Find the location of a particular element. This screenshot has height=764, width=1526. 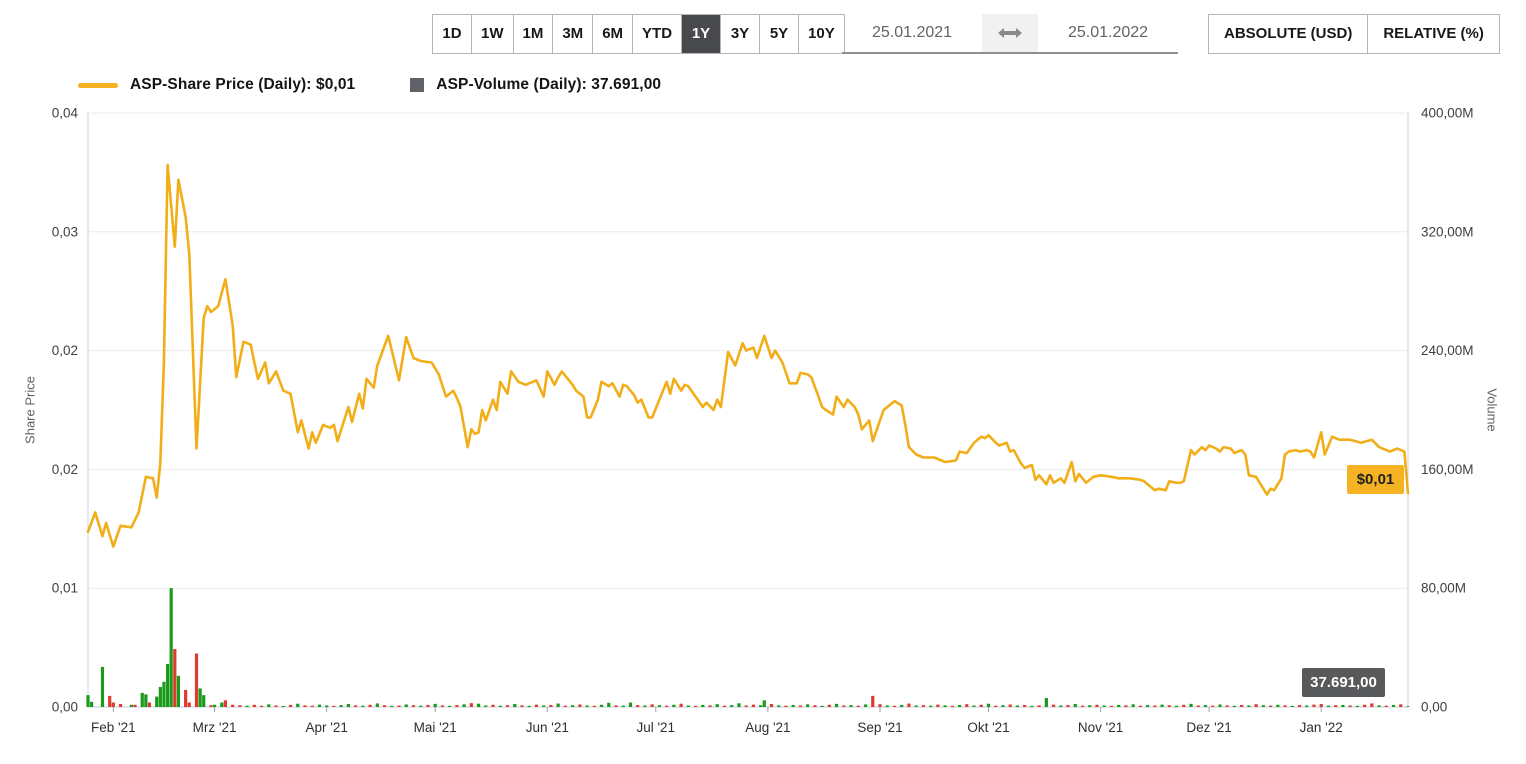

svg-text: Aug '21 is located at coordinates (767, 727).